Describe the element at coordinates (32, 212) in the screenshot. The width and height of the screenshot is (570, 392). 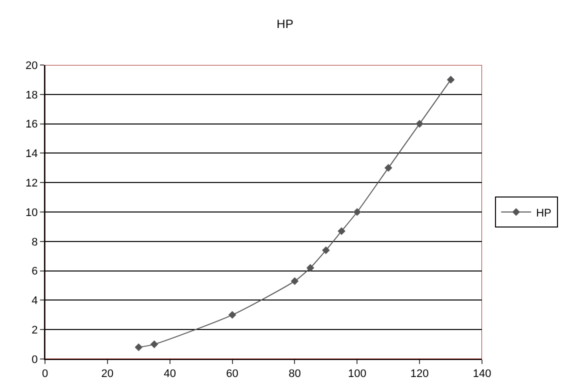
I see `y-tick-label: 10` at that location.